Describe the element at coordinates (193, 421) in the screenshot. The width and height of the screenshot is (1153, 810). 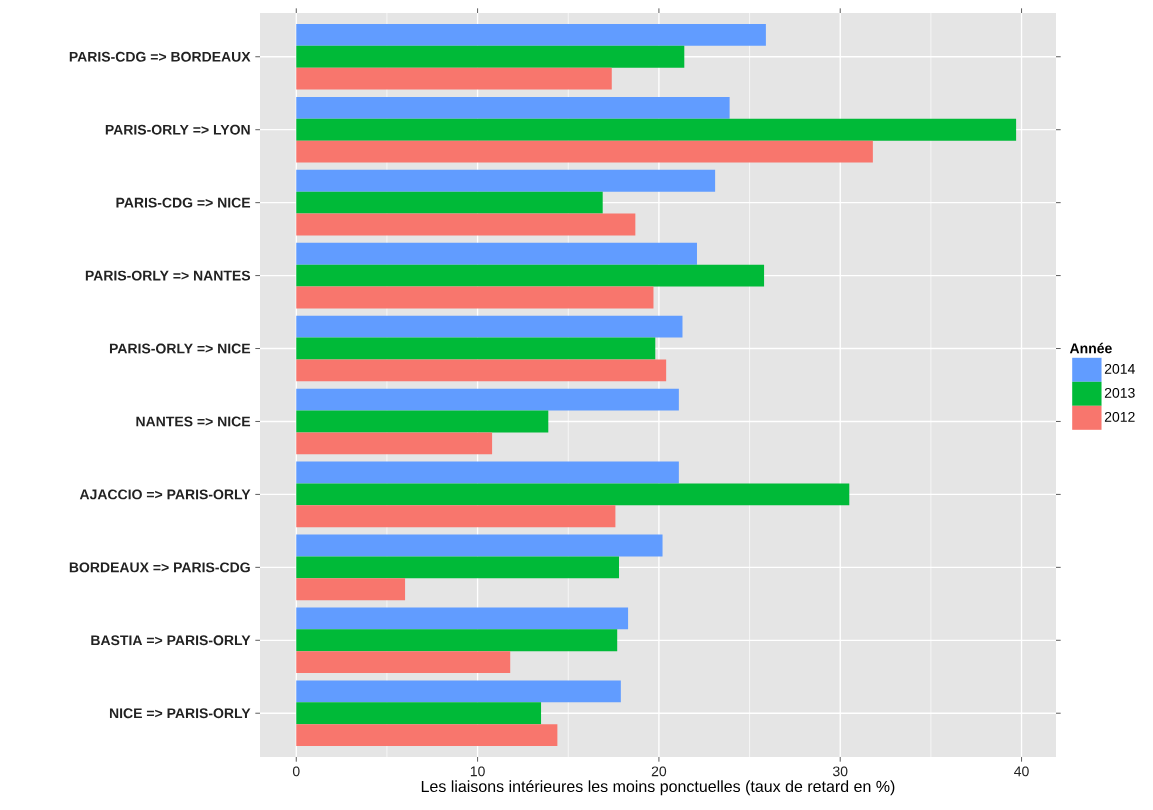
I see `y-tick-label: NANTES => NICE` at that location.